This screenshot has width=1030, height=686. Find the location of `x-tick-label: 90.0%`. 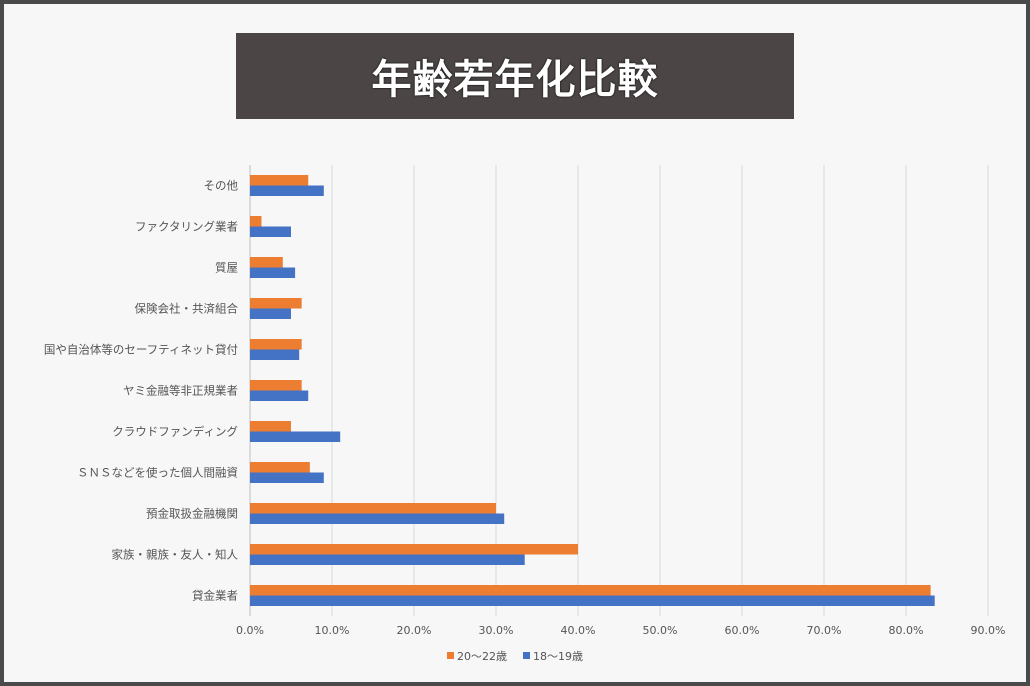

x-tick-label: 90.0% is located at coordinates (988, 630).